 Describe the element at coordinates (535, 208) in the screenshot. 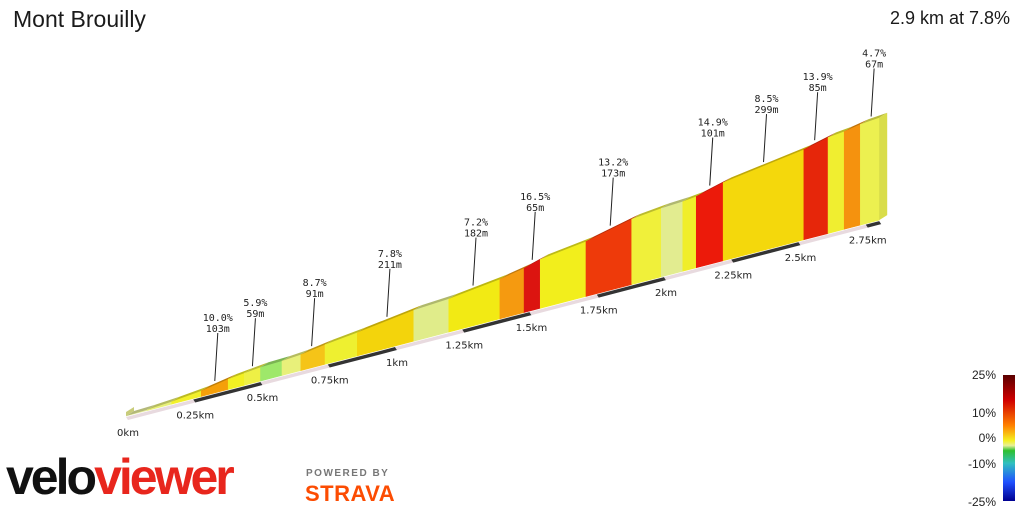

I see `annotation-length: 65m` at that location.